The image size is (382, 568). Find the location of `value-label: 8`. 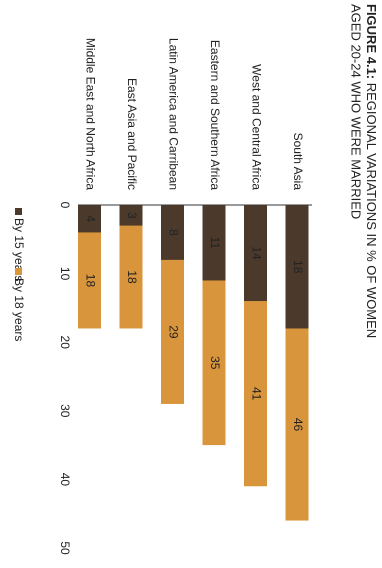

value-label: 8 is located at coordinates (173, 232).